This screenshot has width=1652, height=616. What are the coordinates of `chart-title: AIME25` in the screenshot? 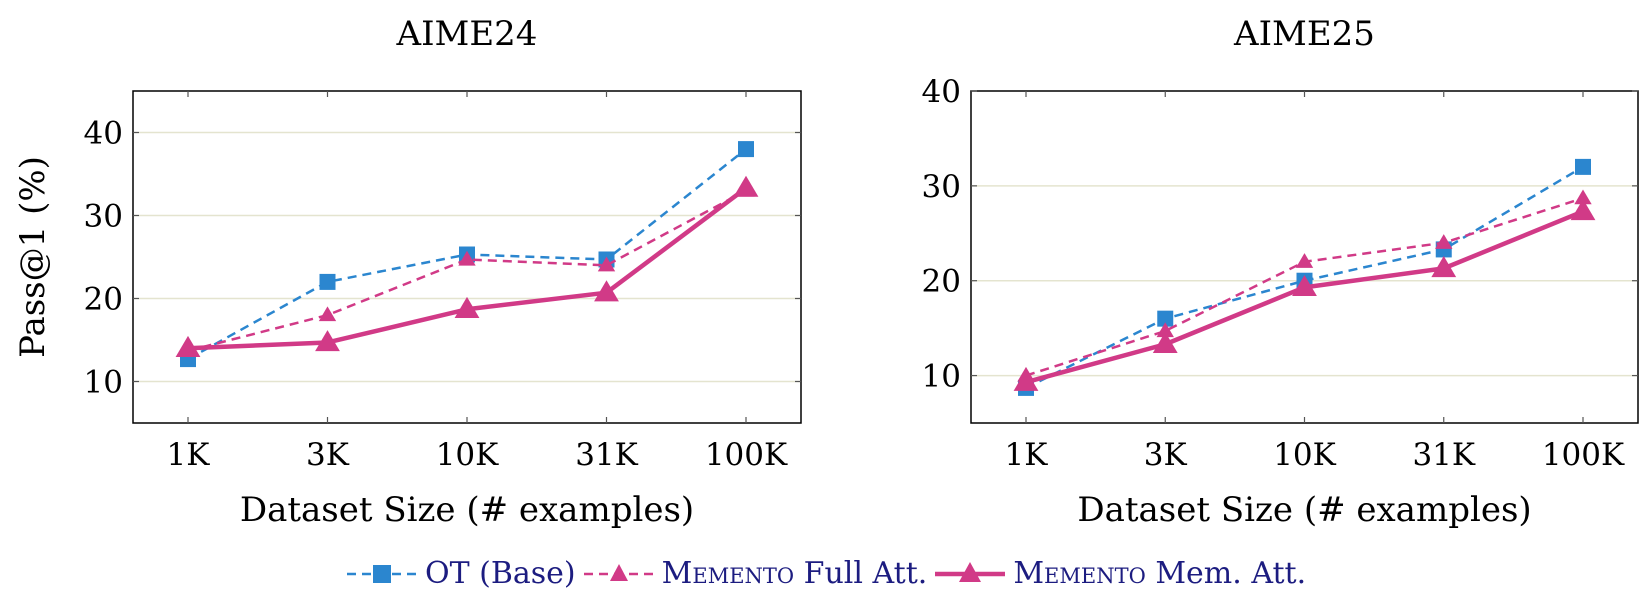 It's located at (1304, 34).